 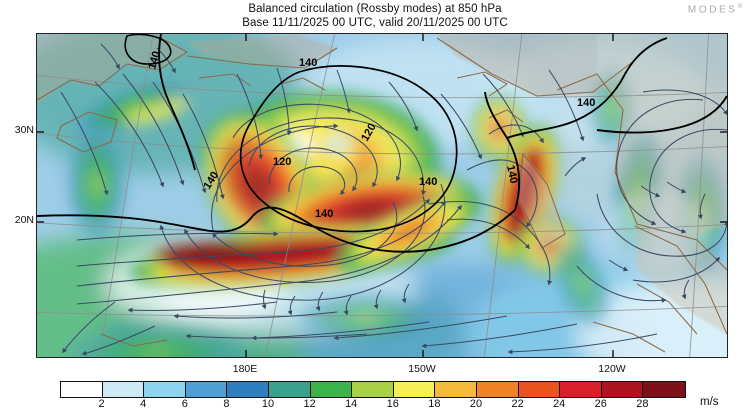 What do you see at coordinates (517, 404) in the screenshot?
I see `colorbar-tick-label: 22` at bounding box center [517, 404].